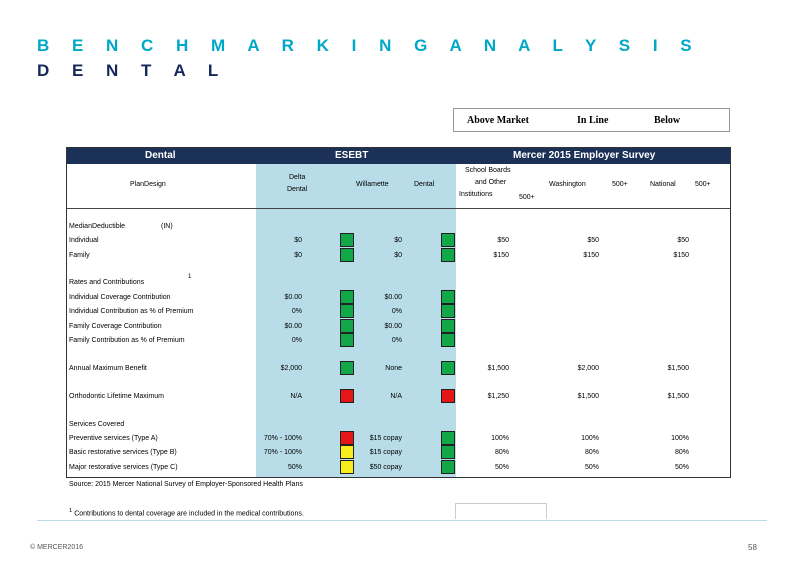  I want to click on copyright: © MERCER2016, so click(57, 547).